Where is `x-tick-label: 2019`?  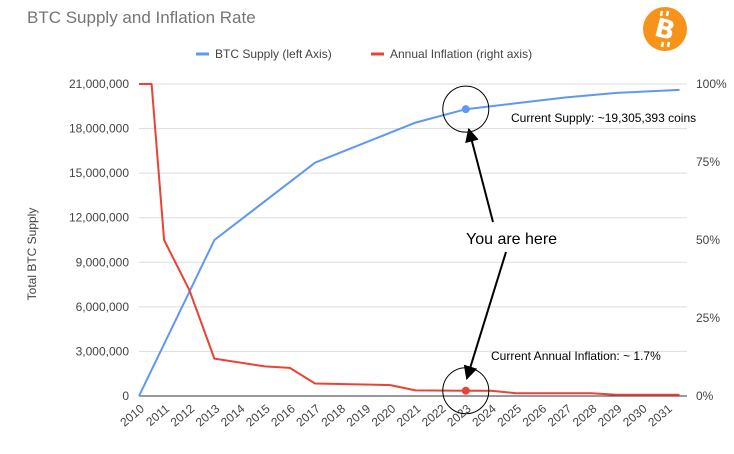
x-tick-label: 2019 is located at coordinates (359, 415).